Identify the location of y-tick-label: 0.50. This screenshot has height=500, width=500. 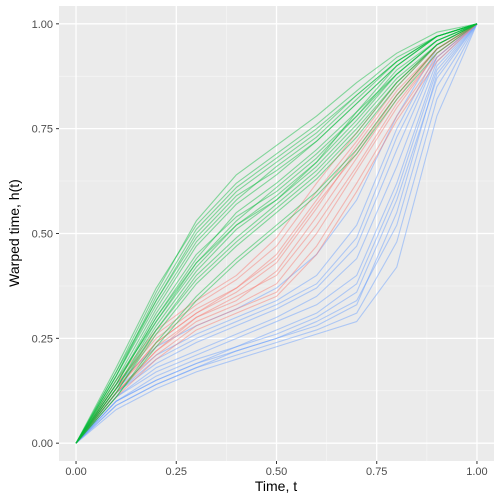
(42, 235).